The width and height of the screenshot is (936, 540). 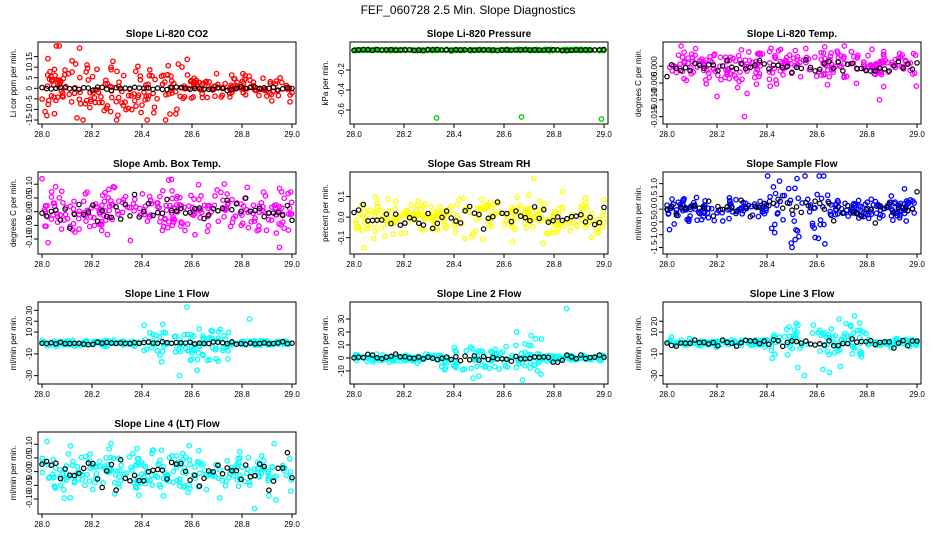 What do you see at coordinates (354, 264) in the screenshot?
I see `x-tick-label: 28.0` at bounding box center [354, 264].